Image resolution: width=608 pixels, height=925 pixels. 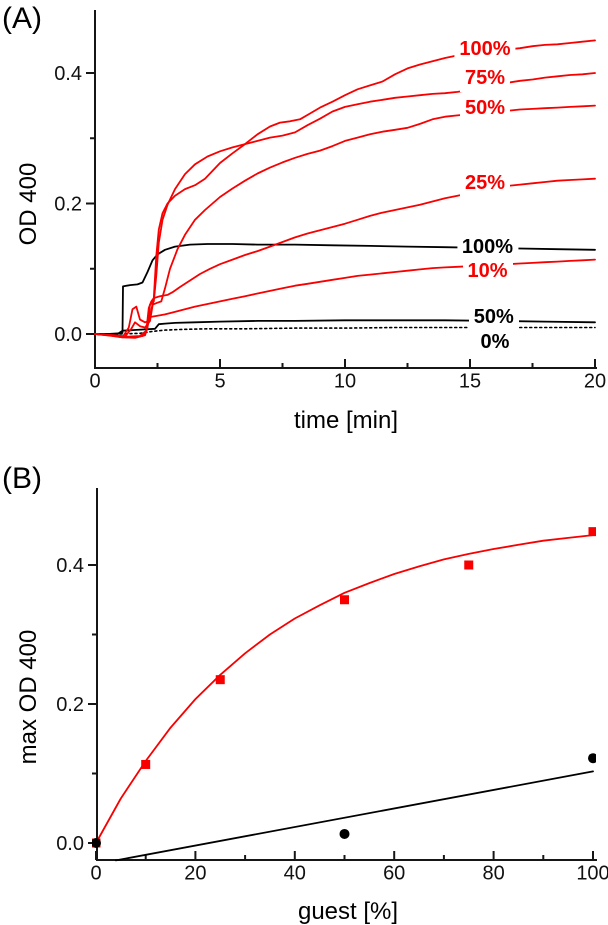 What do you see at coordinates (28, 697) in the screenshot?
I see `y-axis-title: max OD 400` at bounding box center [28, 697].